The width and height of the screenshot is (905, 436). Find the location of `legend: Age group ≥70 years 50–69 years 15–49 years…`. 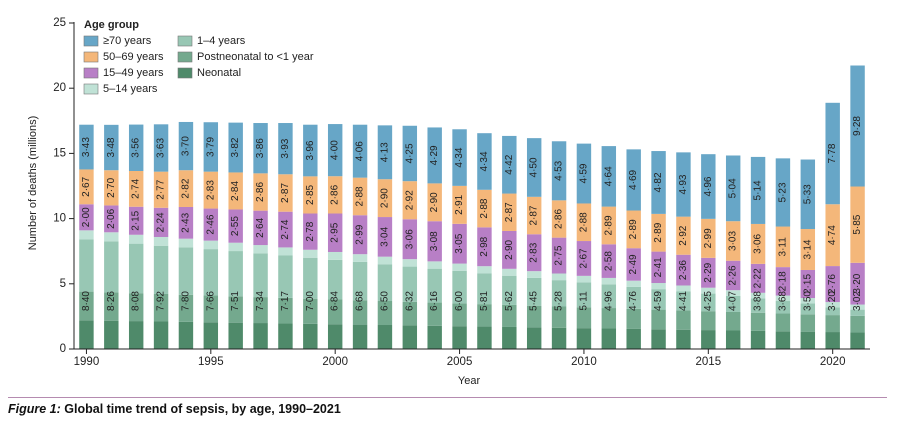

legend: Age group ≥70 years 50–69 years 15–49 years… is located at coordinates (198, 57).